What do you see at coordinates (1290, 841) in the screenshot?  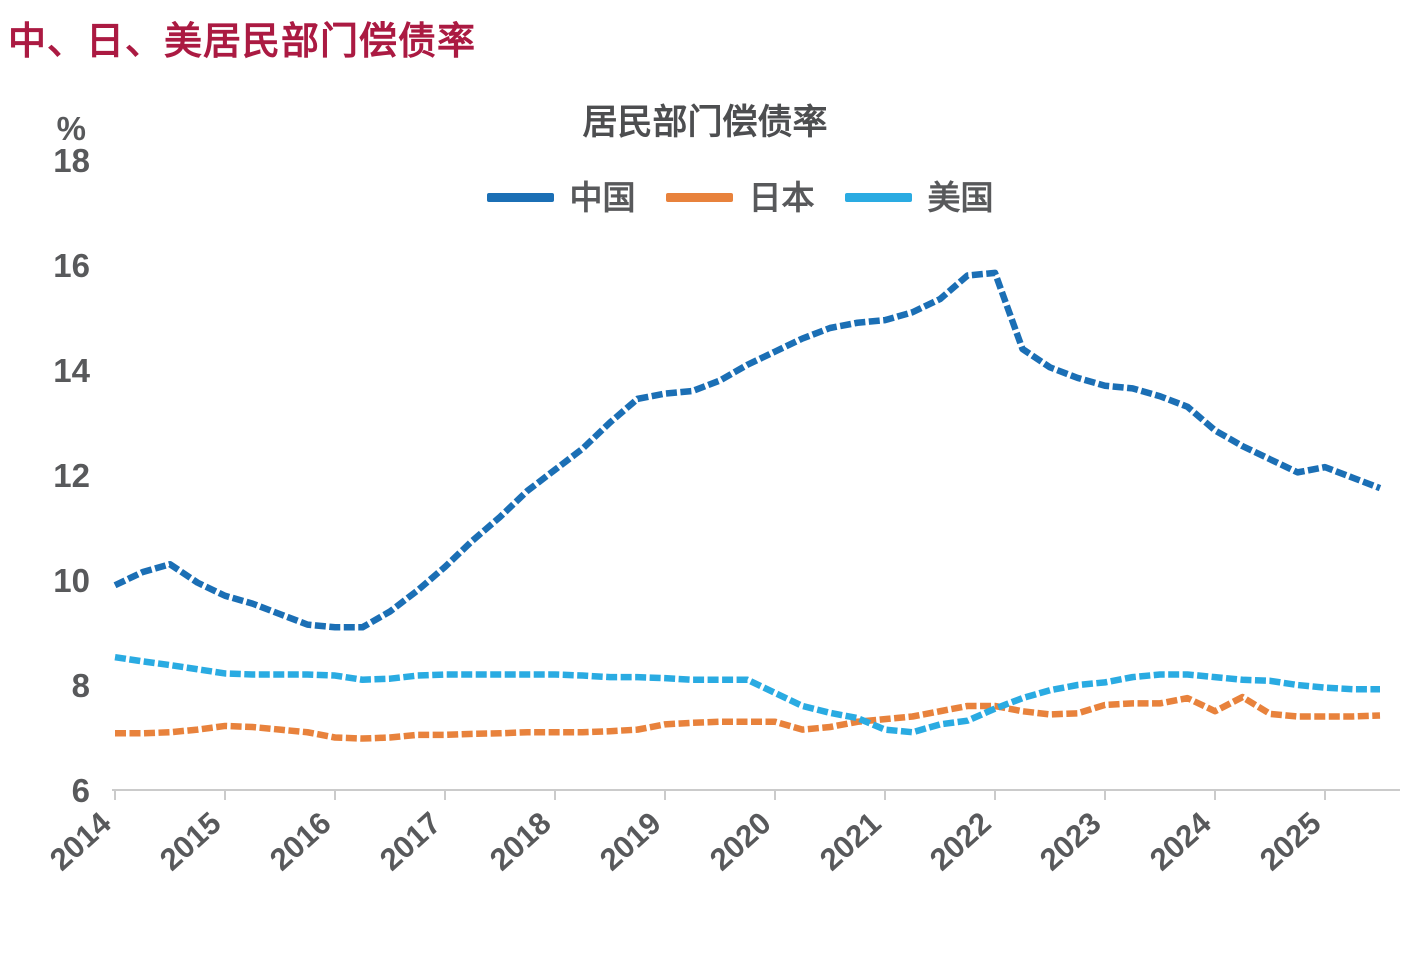 I see `x-tick-label: 2025` at bounding box center [1290, 841].